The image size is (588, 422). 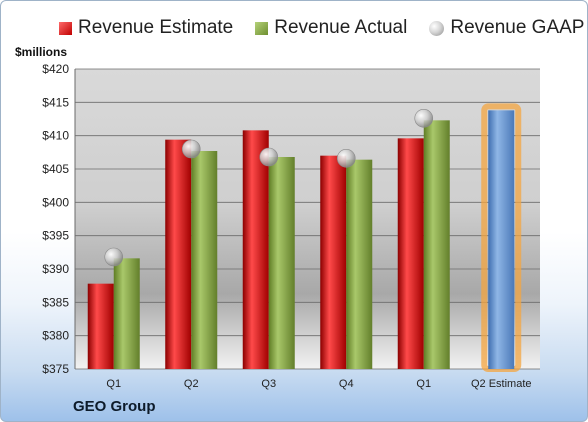 What do you see at coordinates (262, 28) in the screenshot?
I see `actual-swatch-icon` at bounding box center [262, 28].